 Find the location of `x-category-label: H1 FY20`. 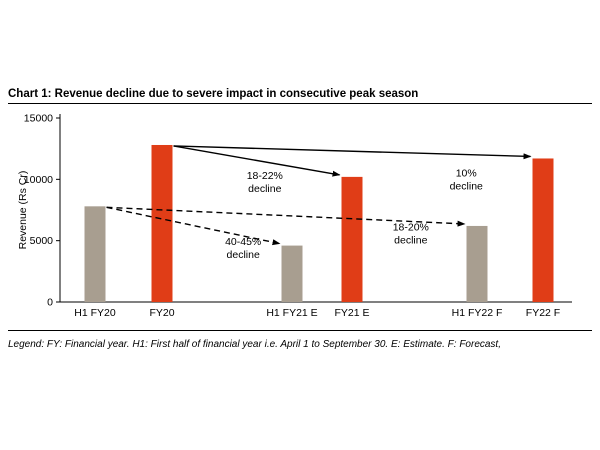

x-category-label: H1 FY20 is located at coordinates (95, 313).